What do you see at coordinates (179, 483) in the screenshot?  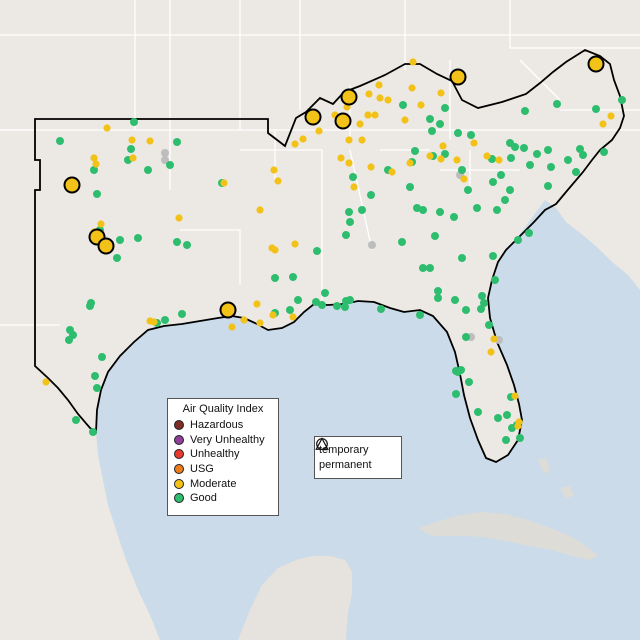 I see `moderate-swatch-icon` at bounding box center [179, 483].